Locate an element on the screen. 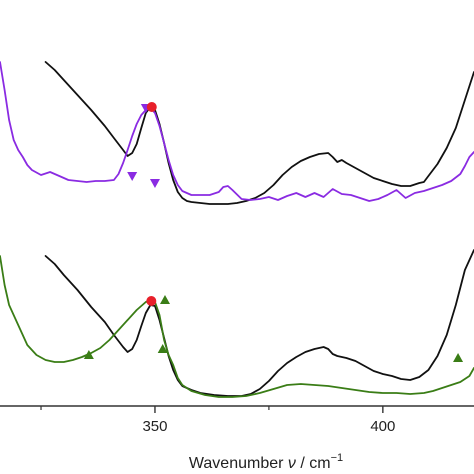 This screenshot has width=474, height=474. x-tick-label-0: 350 is located at coordinates (154, 426).